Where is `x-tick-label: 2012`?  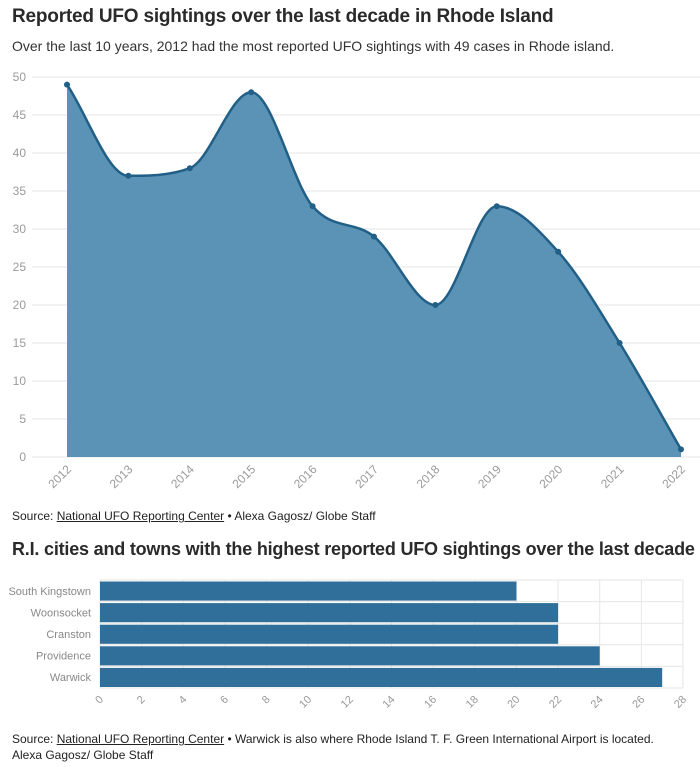
x-tick-label: 2012 is located at coordinates (59, 476).